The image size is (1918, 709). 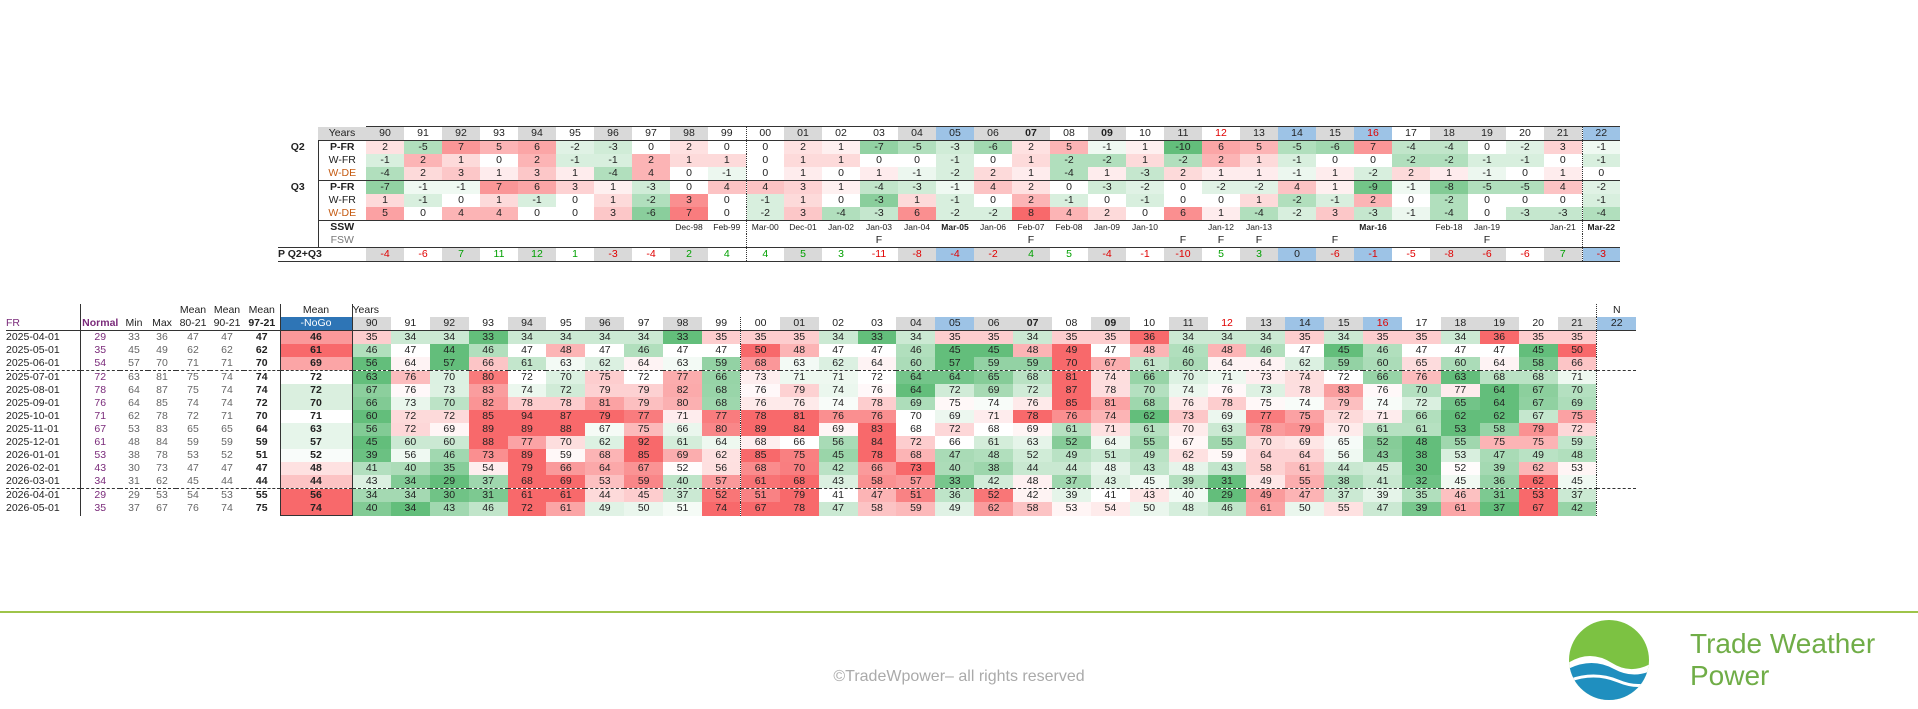 I want to click on pq-value: -3, so click(x=1600, y=254).